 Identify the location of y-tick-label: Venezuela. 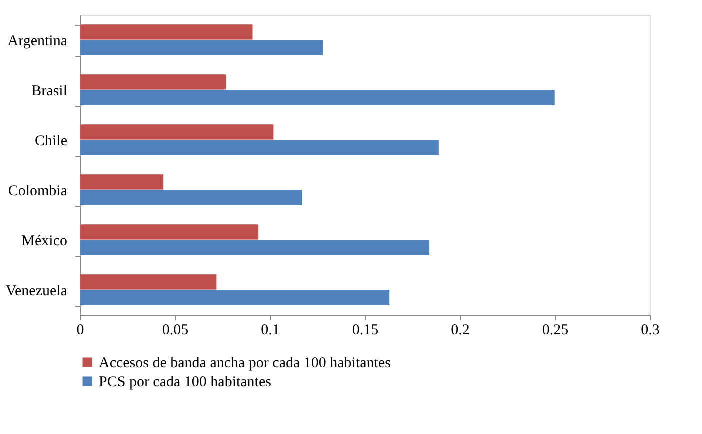
(37, 292).